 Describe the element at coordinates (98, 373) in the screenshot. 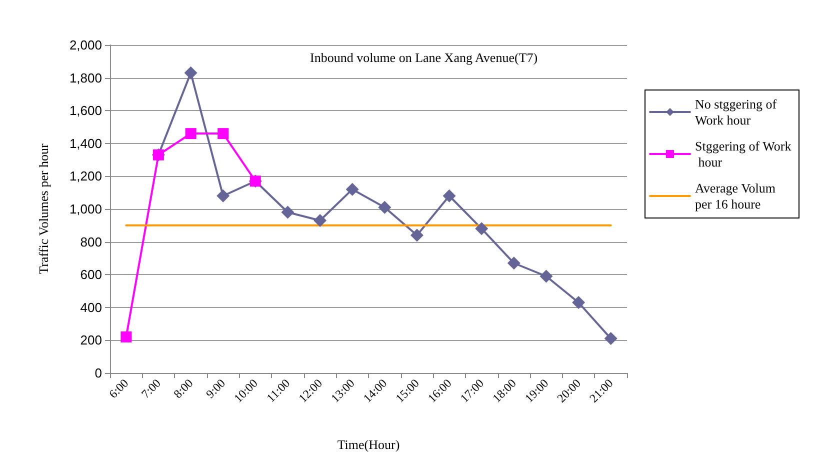

I see `y-tick-label: 0` at that location.